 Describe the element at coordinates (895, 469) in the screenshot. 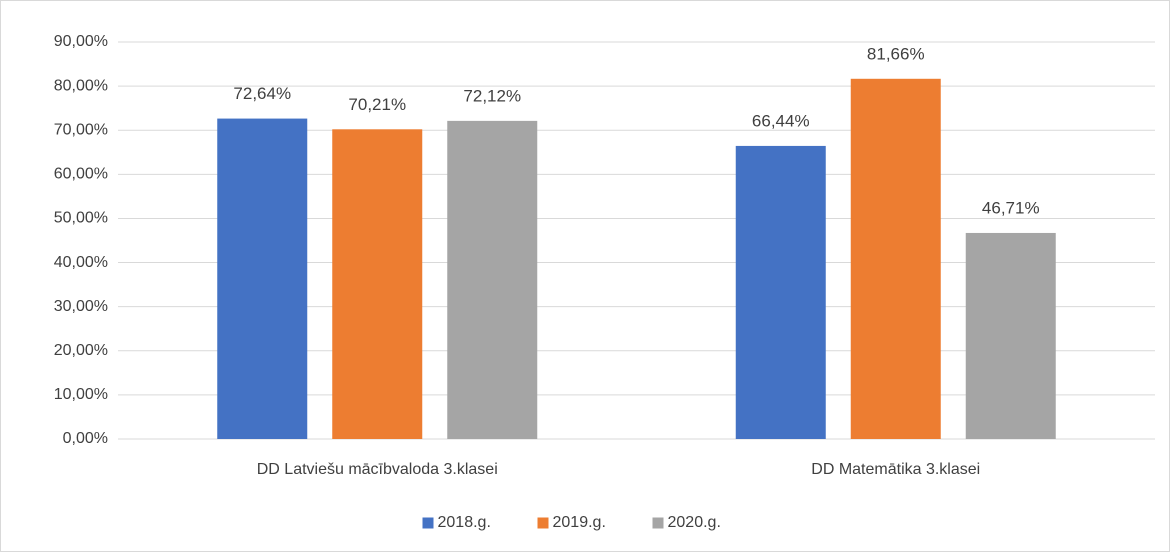

I see `x-tick-label: DD Matemātika 3.klasei` at that location.